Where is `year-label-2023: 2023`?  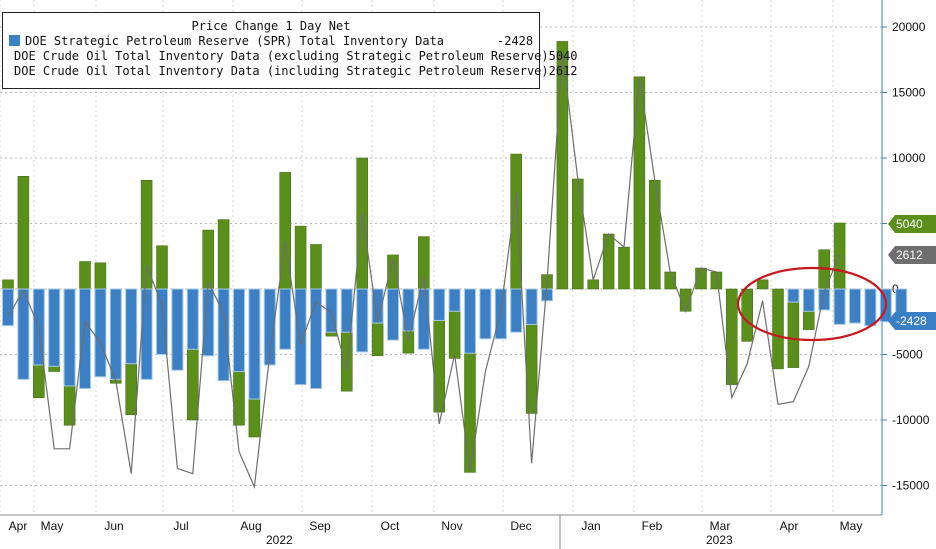
year-label-2023: 2023 is located at coordinates (719, 540).